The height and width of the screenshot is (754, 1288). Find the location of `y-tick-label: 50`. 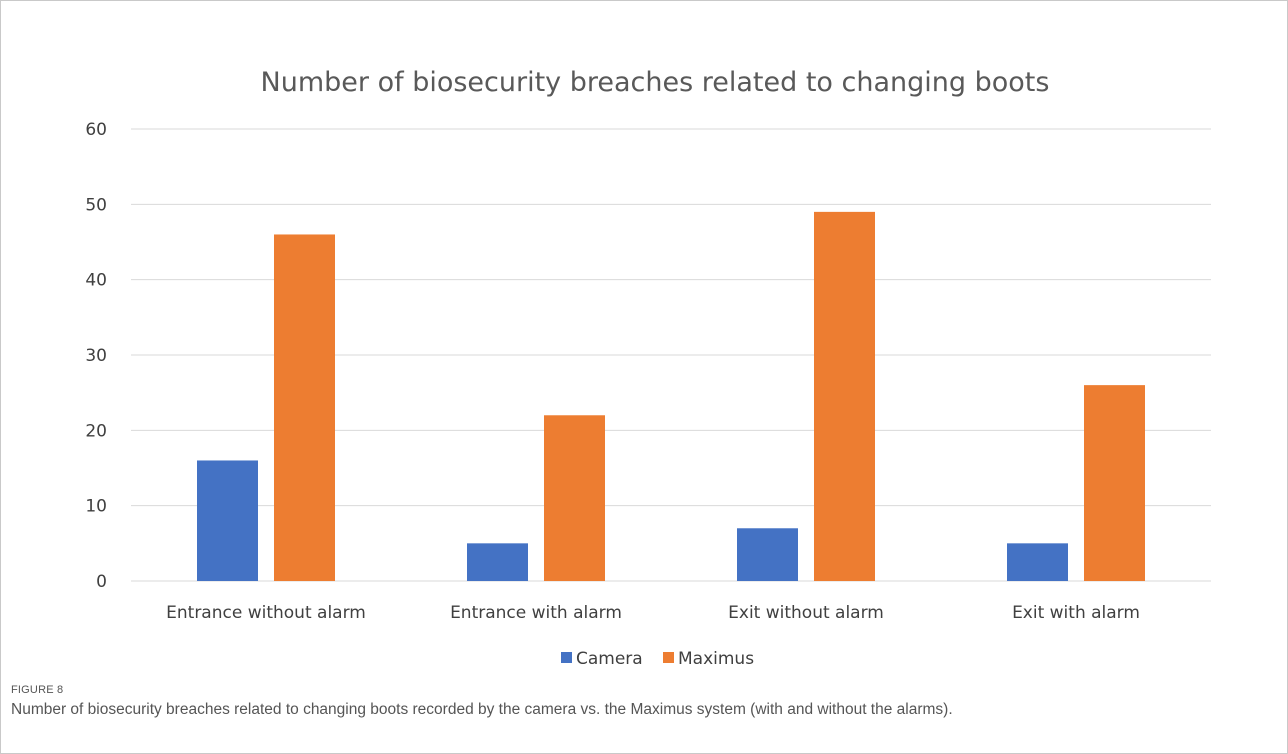

y-tick-label: 50 is located at coordinates (96, 205).